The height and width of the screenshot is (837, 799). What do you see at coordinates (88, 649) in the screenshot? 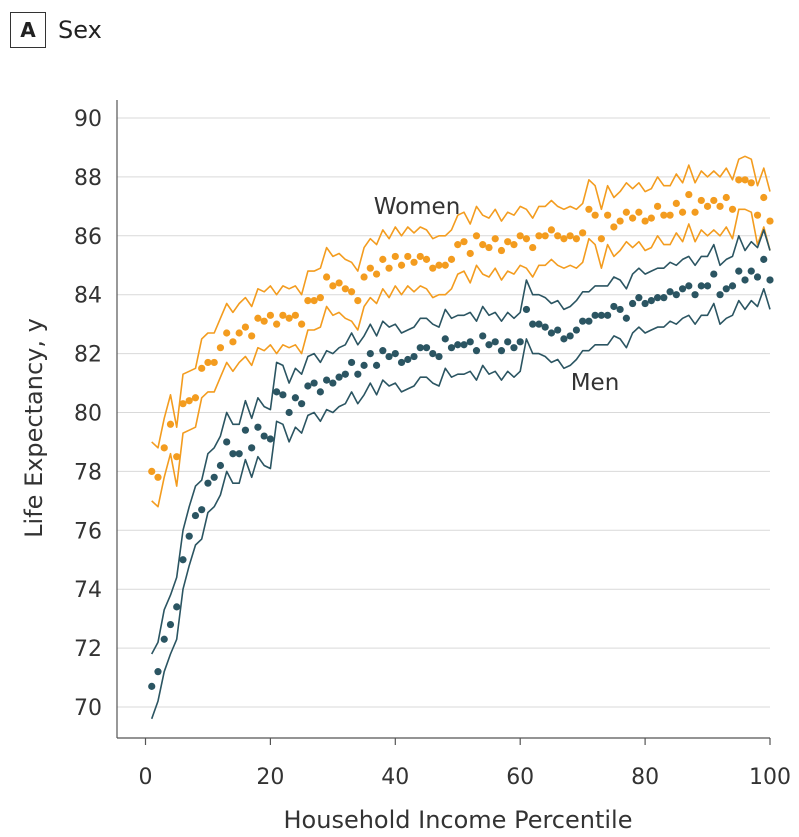
I see `y-tick-label: 72` at bounding box center [88, 649].